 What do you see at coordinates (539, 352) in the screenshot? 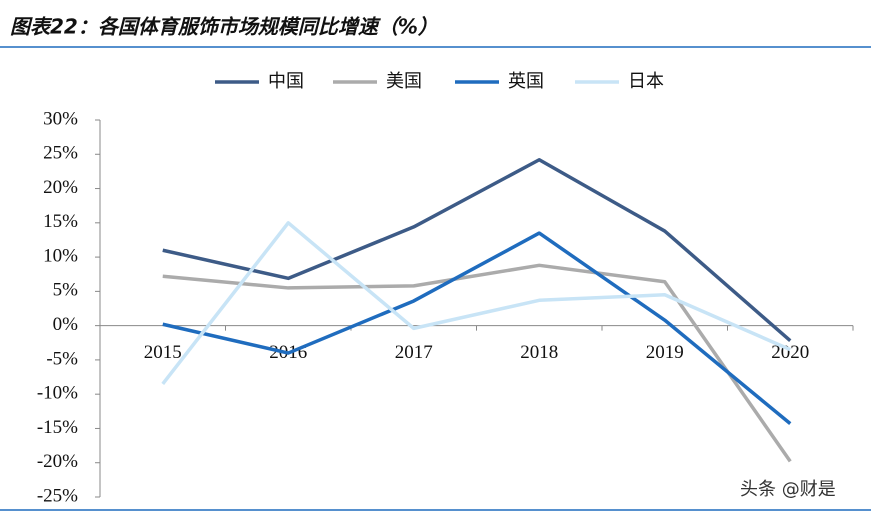
I see `x-tick-label: 2018` at bounding box center [539, 352].